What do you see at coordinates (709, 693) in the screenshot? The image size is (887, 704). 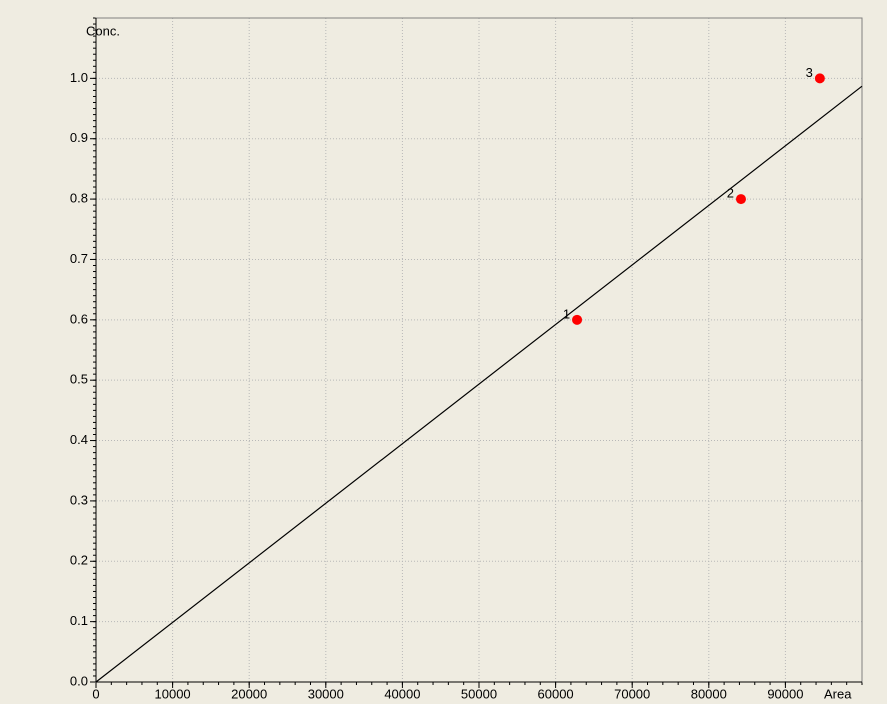 I see `x-tick-label: 80000` at bounding box center [709, 693].